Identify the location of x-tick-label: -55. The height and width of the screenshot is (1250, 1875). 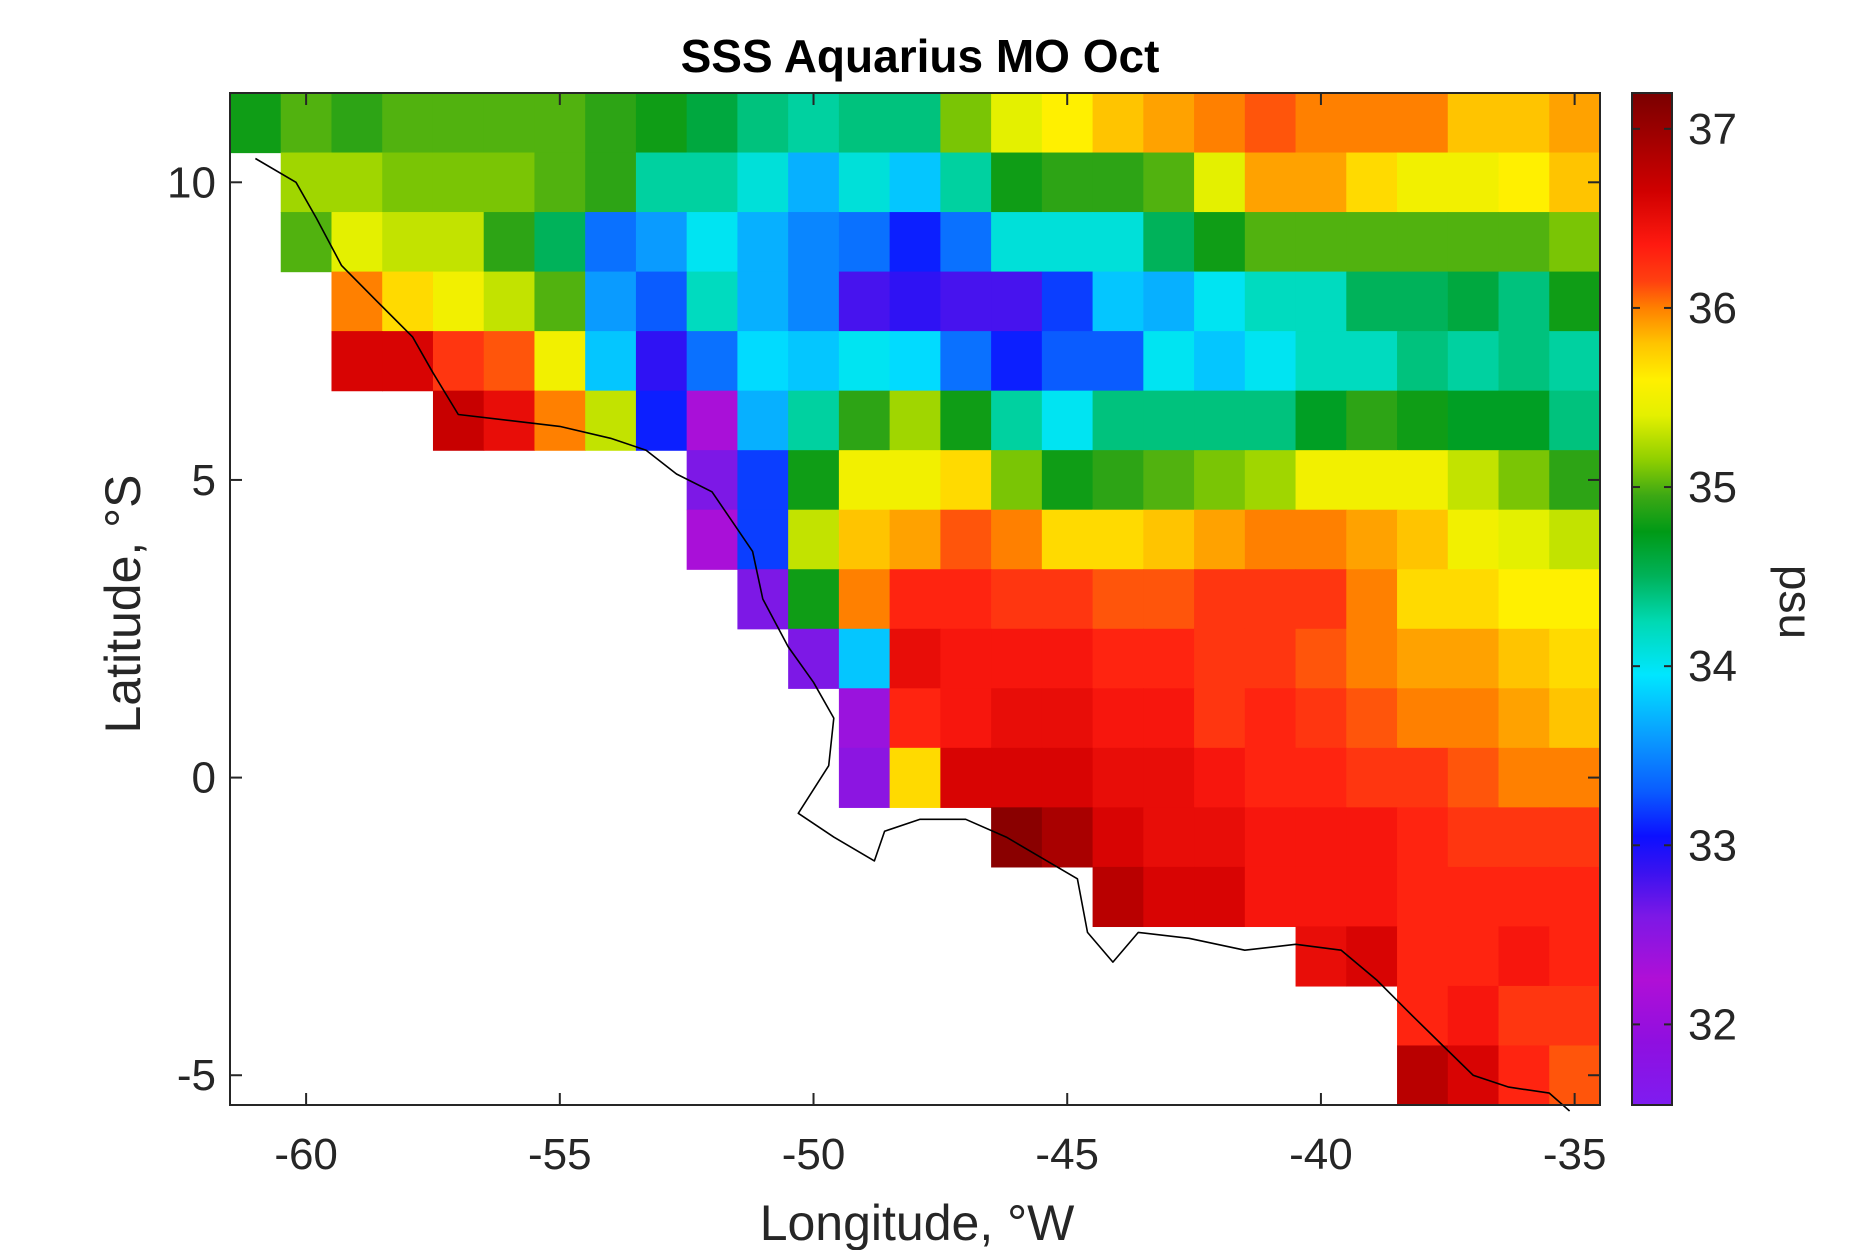
(560, 1154).